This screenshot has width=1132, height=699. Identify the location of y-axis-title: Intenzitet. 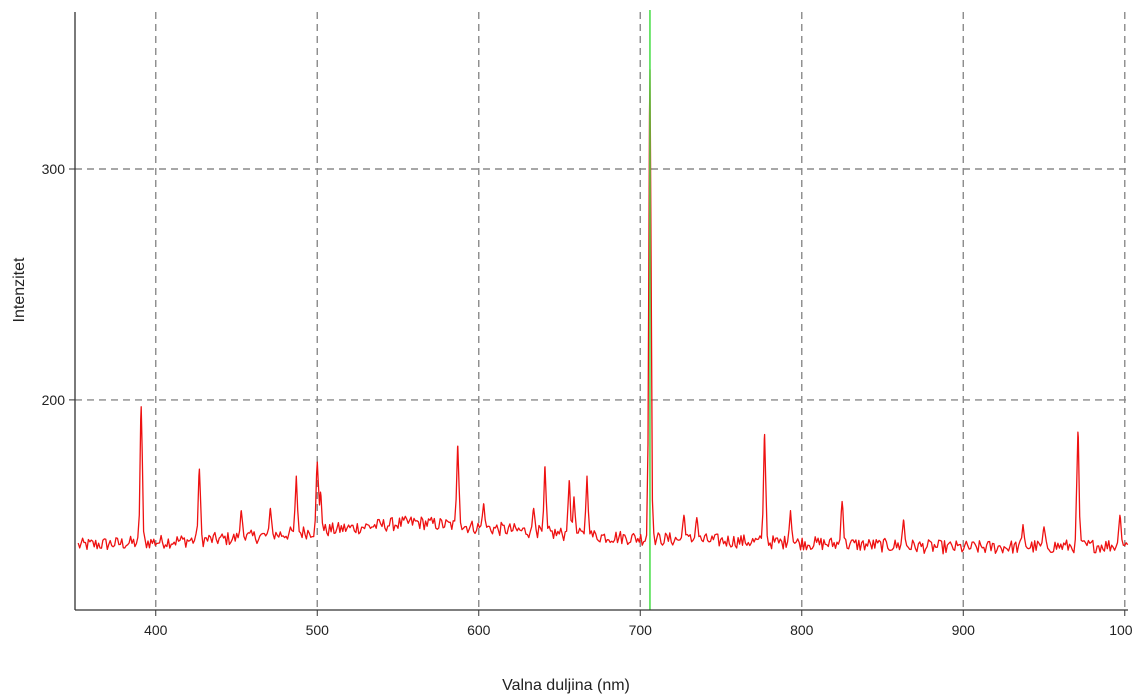
(19, 289).